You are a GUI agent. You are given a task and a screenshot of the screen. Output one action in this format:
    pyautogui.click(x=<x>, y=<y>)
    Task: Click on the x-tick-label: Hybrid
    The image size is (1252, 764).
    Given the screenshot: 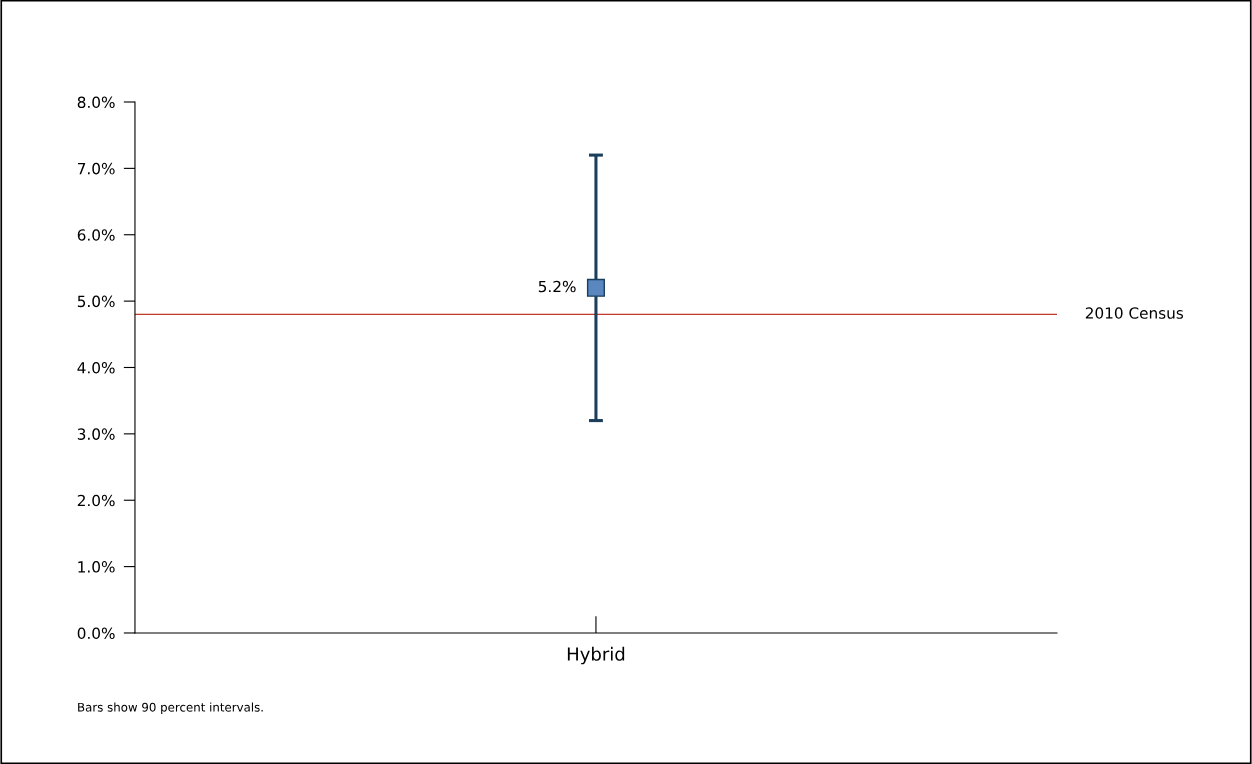 What is the action you would take?
    pyautogui.click(x=596, y=655)
    